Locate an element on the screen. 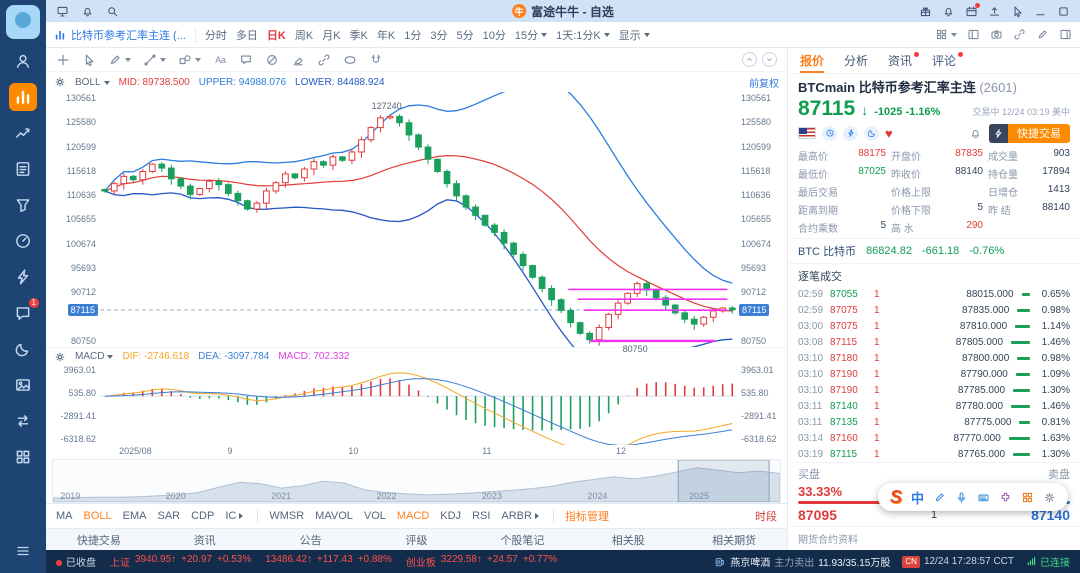 The image size is (1080, 573). pencil-icon is located at coordinates (119, 60).